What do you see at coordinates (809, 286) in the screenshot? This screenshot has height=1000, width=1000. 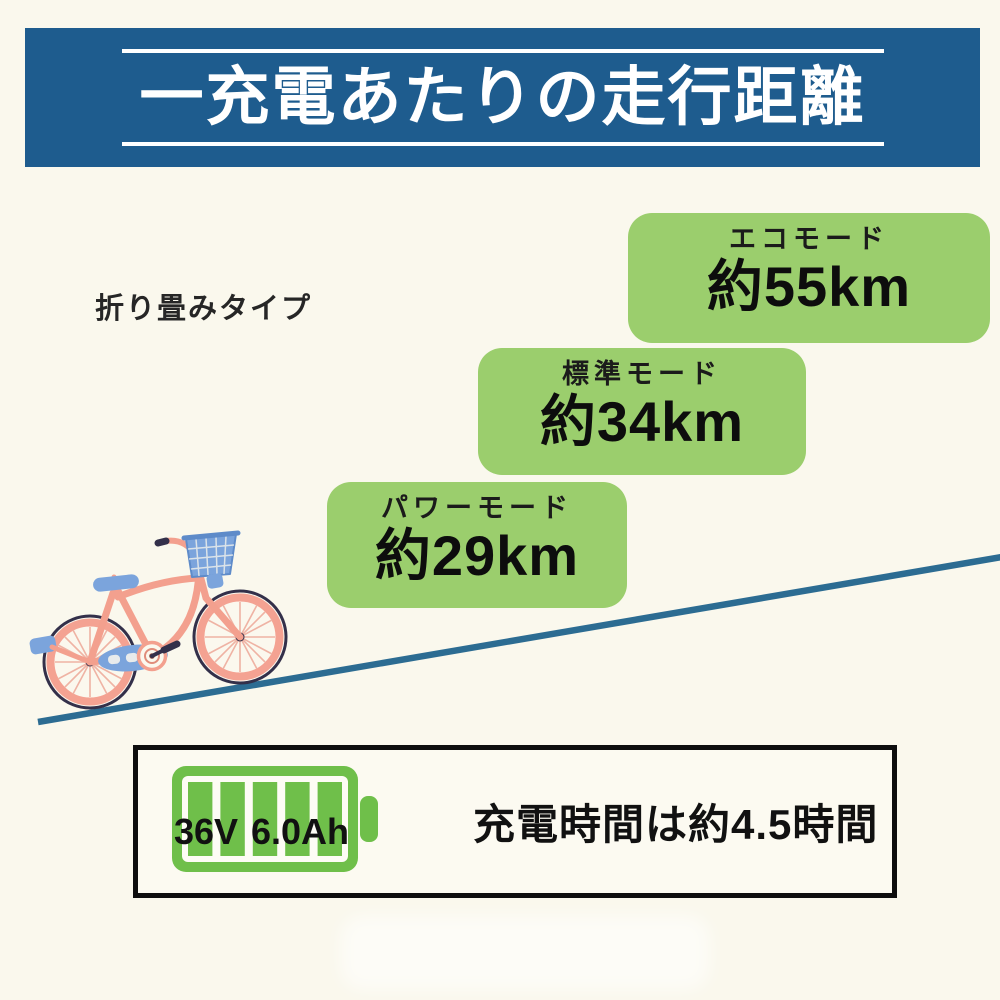 I see `mode-distance: 約55km` at bounding box center [809, 286].